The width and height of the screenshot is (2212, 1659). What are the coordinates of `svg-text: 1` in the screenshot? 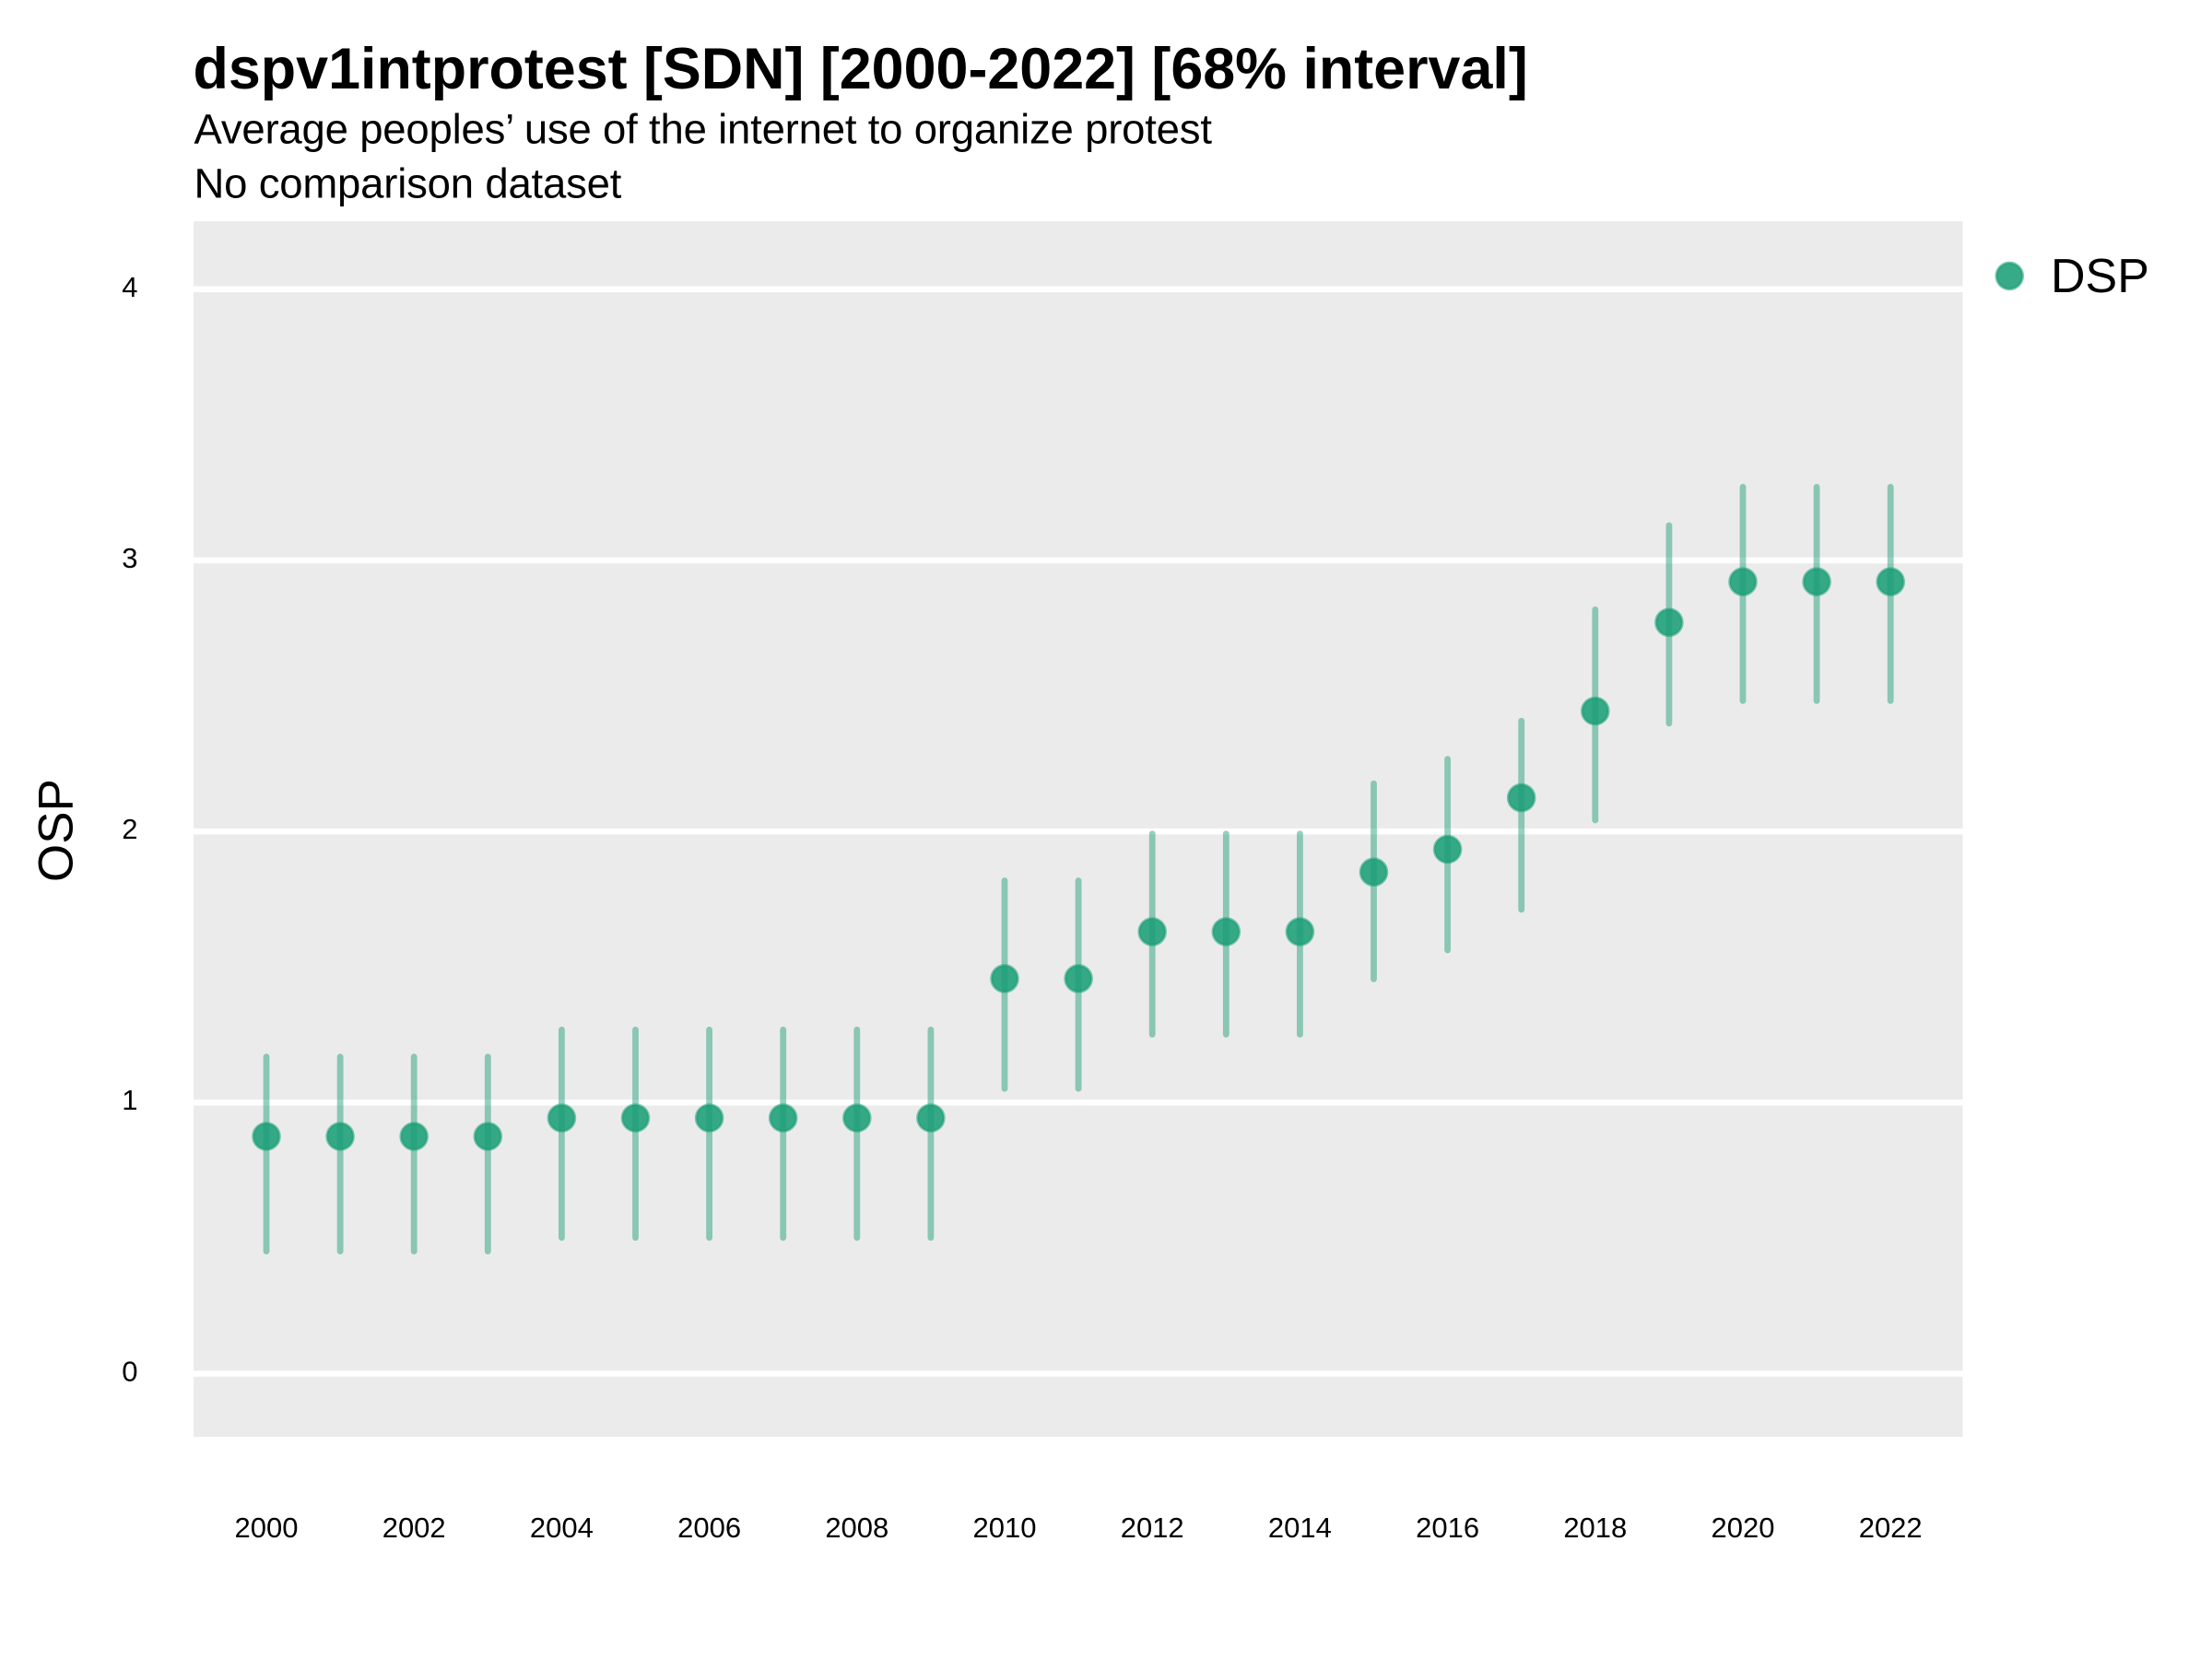 It's located at (129, 1100).